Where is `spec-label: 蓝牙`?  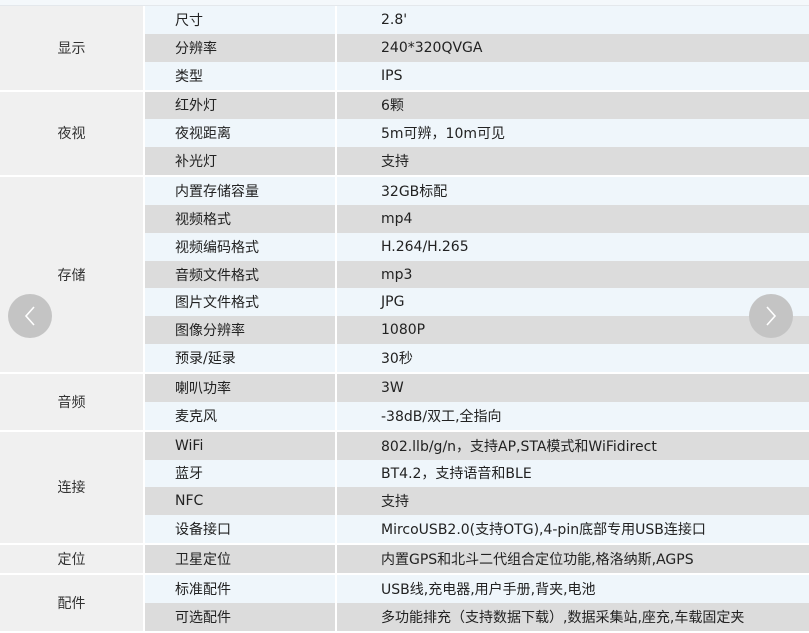
spec-label: 蓝牙 is located at coordinates (241, 473).